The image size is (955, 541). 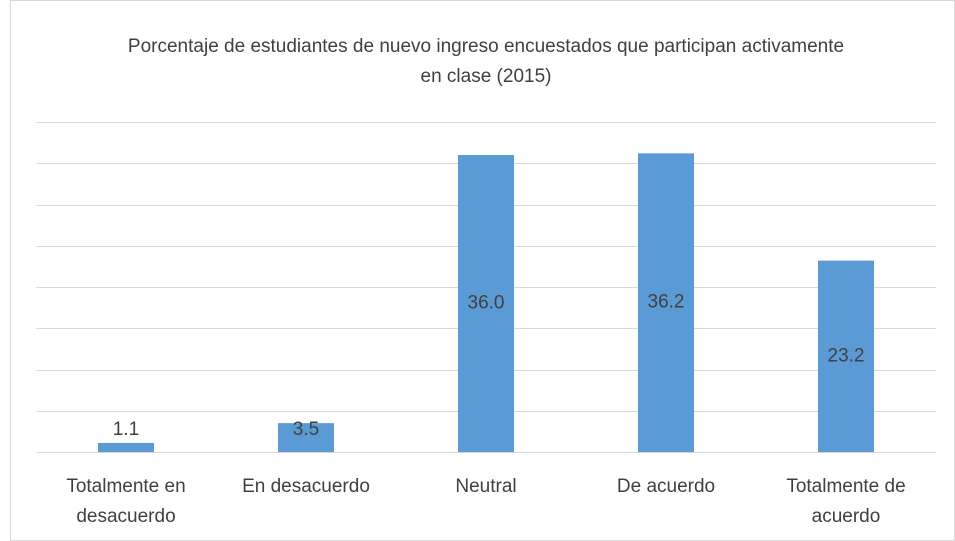 What do you see at coordinates (666, 486) in the screenshot?
I see `x-tick-label: De acuerdo` at bounding box center [666, 486].